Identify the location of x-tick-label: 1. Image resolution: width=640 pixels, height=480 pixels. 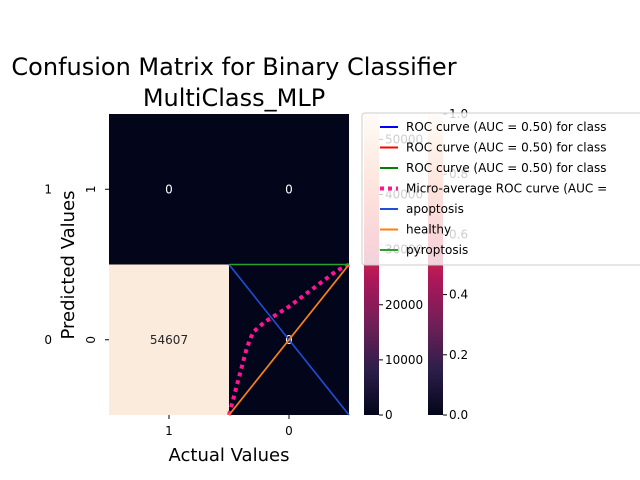
(169, 431).